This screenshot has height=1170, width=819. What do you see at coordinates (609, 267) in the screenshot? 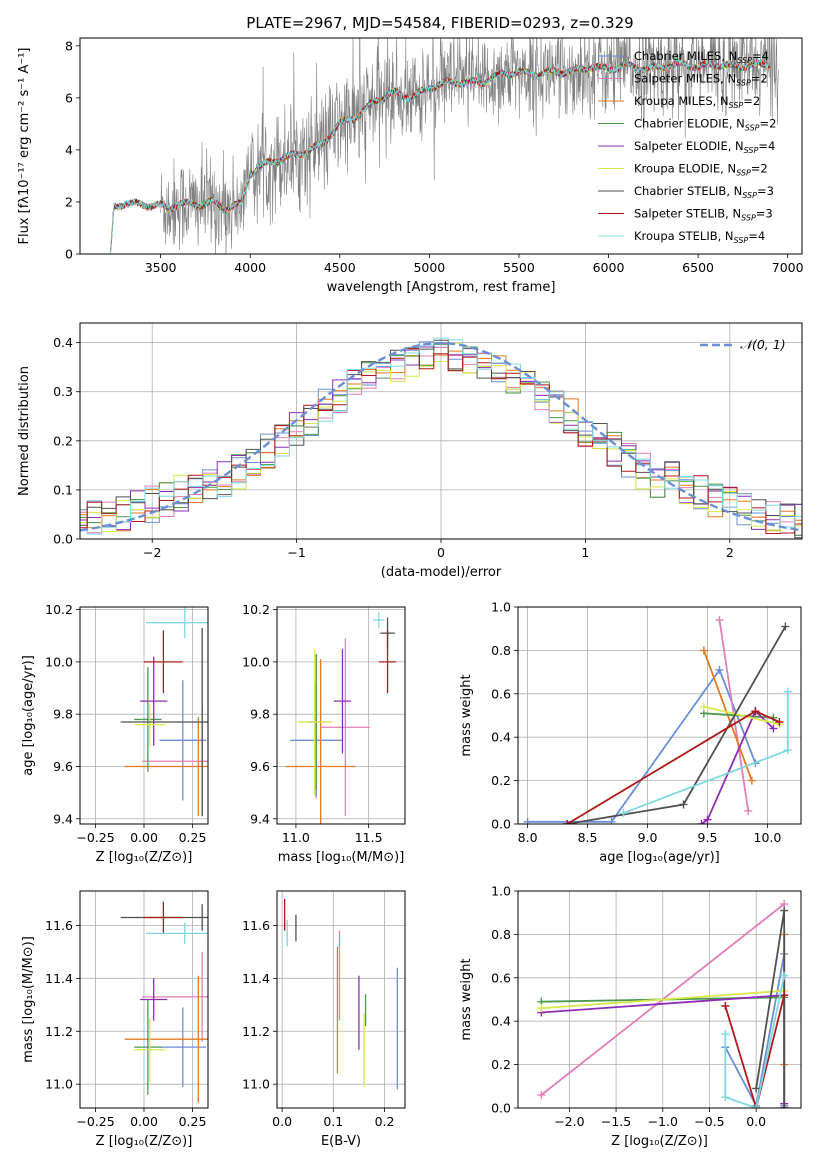
I see `x-tick-label: 6000` at bounding box center [609, 267].